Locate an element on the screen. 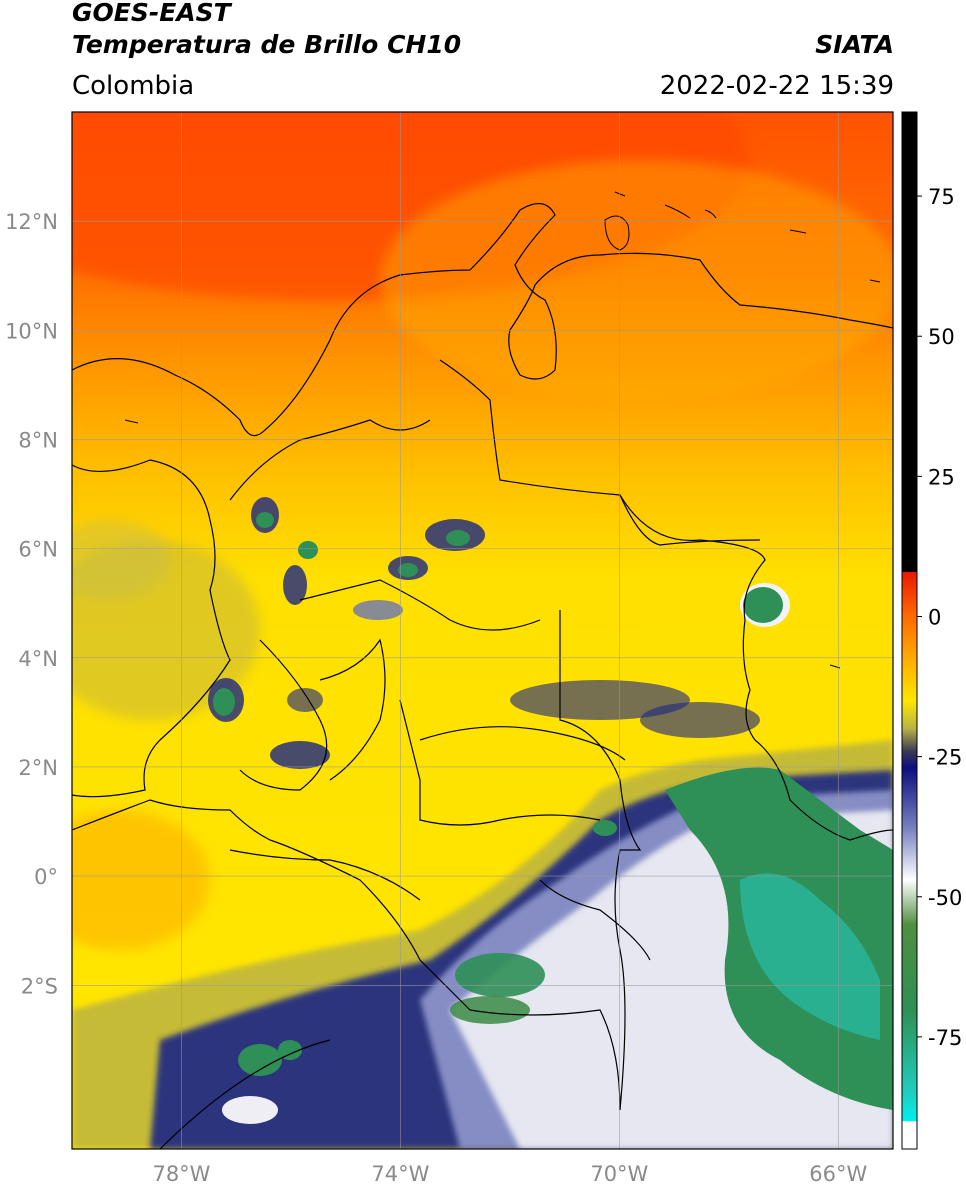 This screenshot has width=966, height=1190. latitude-tick-label: 4°N is located at coordinates (38, 659).